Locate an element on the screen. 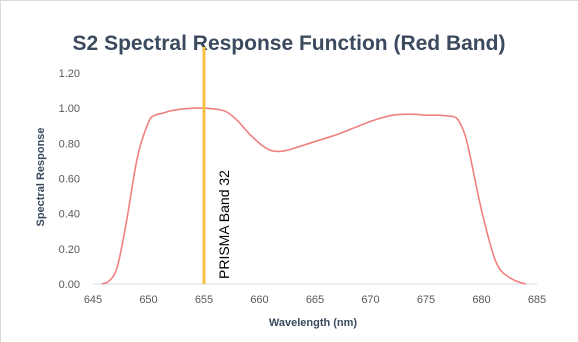 The width and height of the screenshot is (578, 342). y-tick-label: 0.80 is located at coordinates (69, 144).